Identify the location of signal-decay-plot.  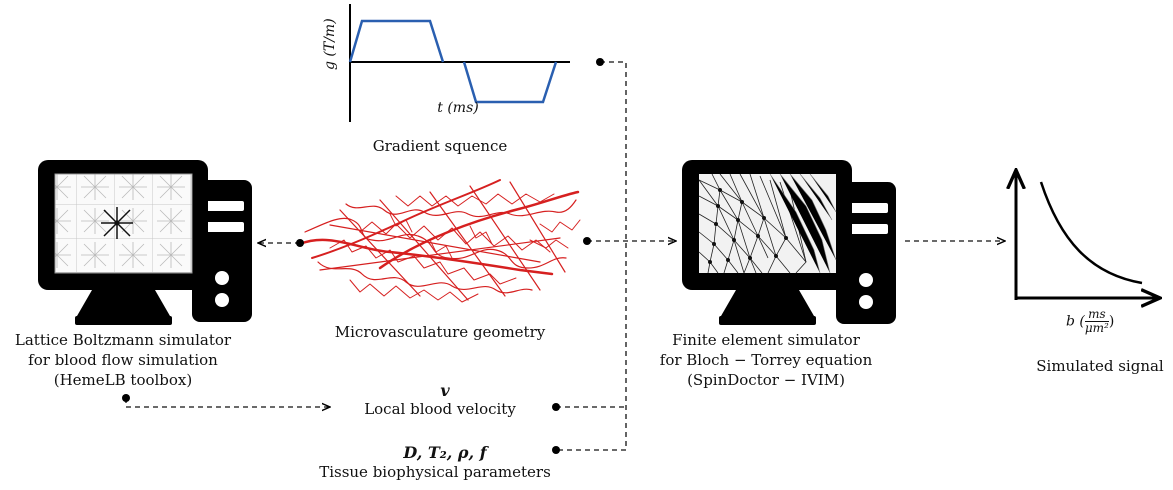
(1088, 235).